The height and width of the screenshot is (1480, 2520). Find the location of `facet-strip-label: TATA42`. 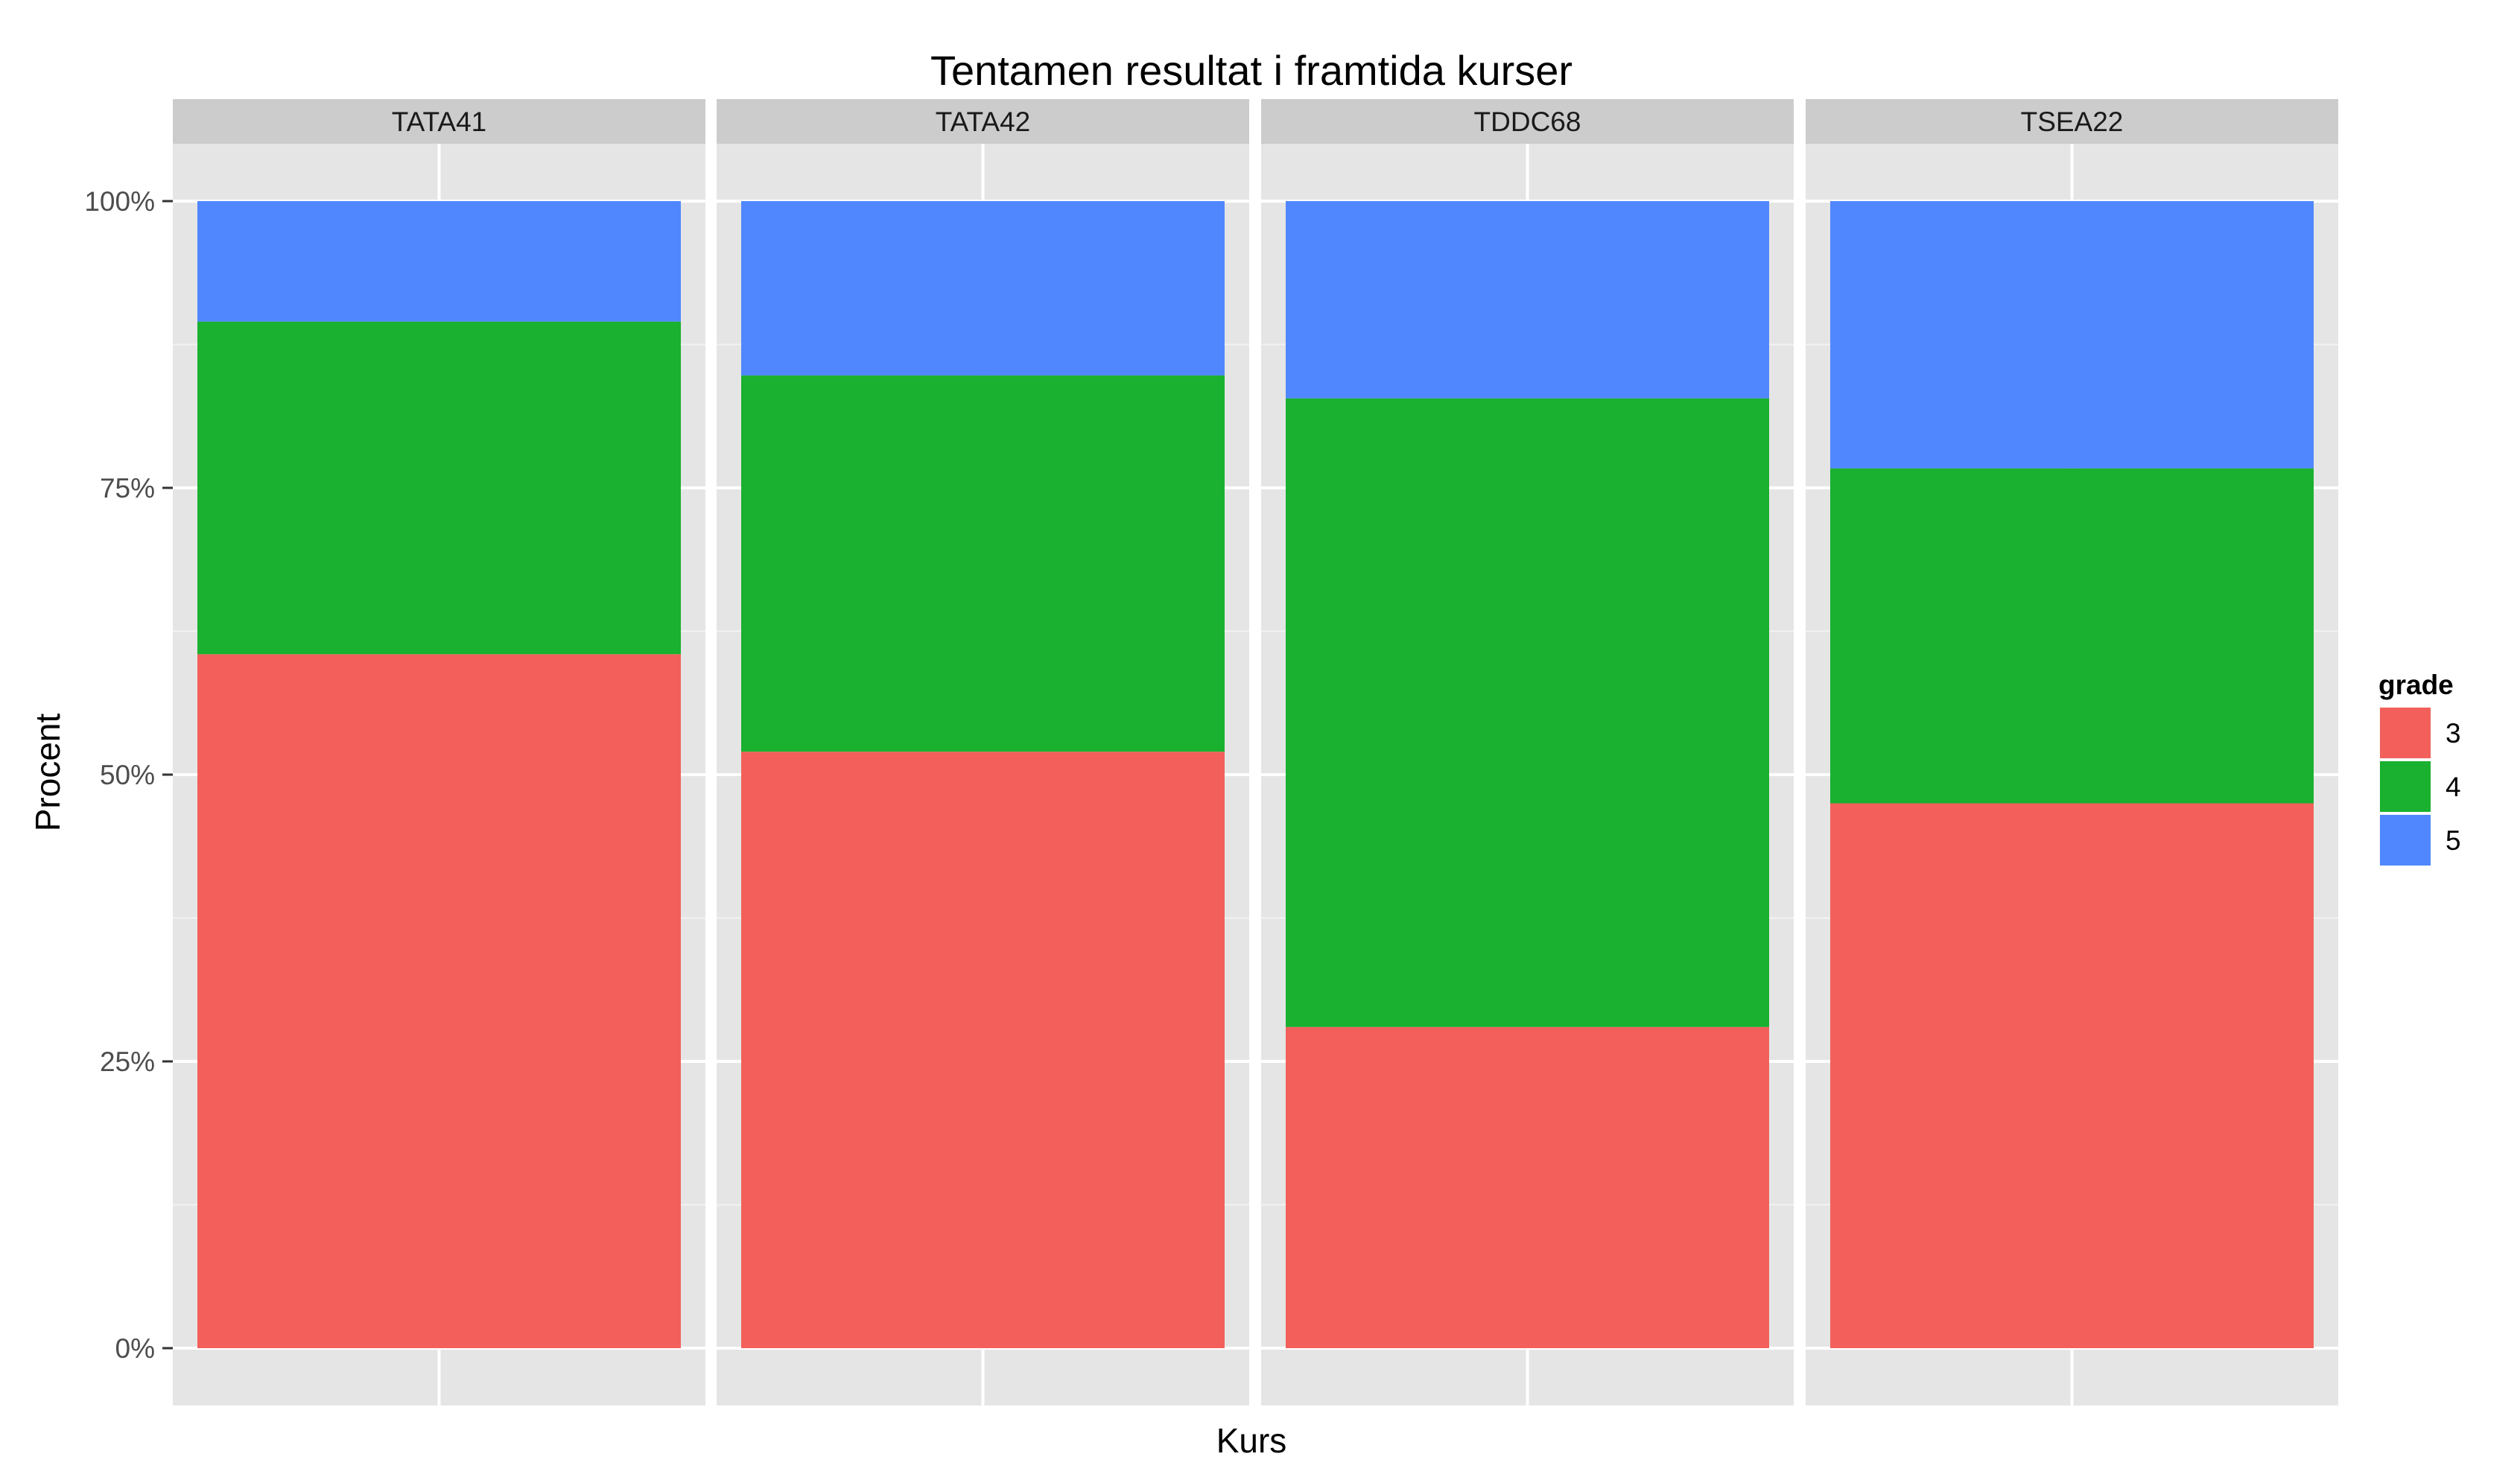

facet-strip-label: TATA42 is located at coordinates (983, 122).